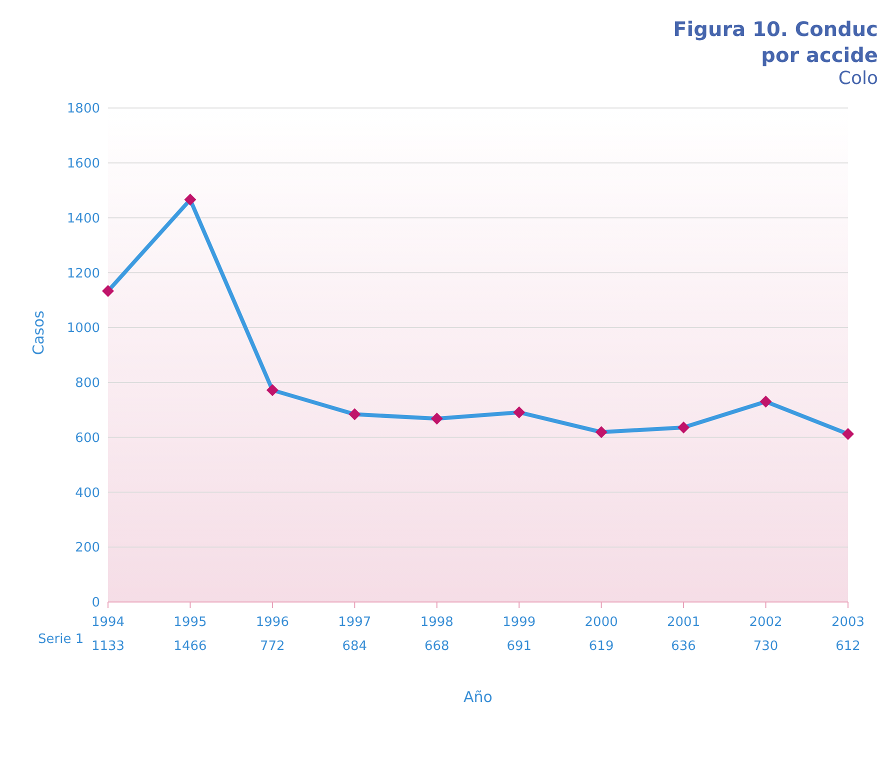  What do you see at coordinates (601, 646) in the screenshot?
I see `data-label: 619` at bounding box center [601, 646].